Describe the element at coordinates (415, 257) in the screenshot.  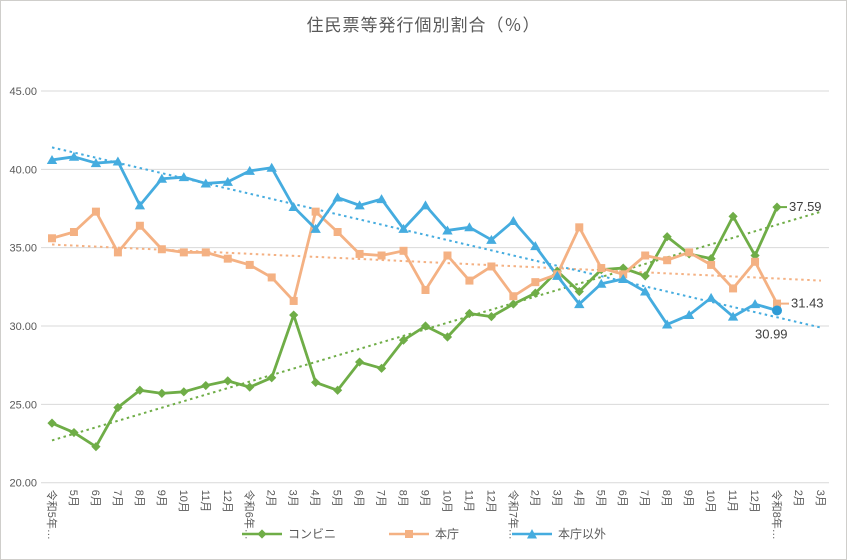
I see `series-line` at that location.